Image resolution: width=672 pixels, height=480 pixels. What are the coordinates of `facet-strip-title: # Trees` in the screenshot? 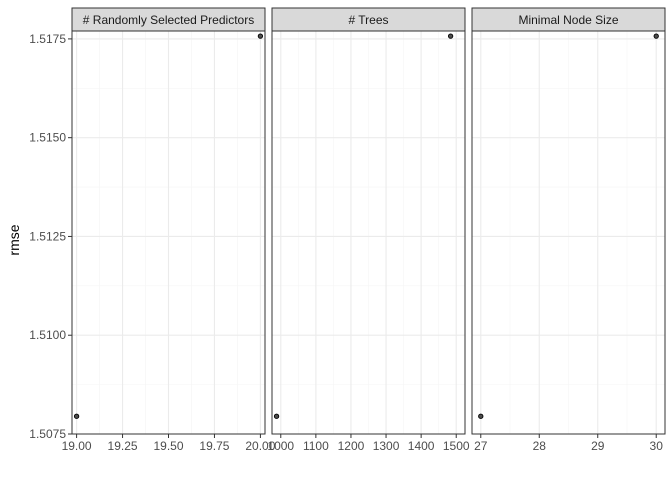 It's located at (368, 20).